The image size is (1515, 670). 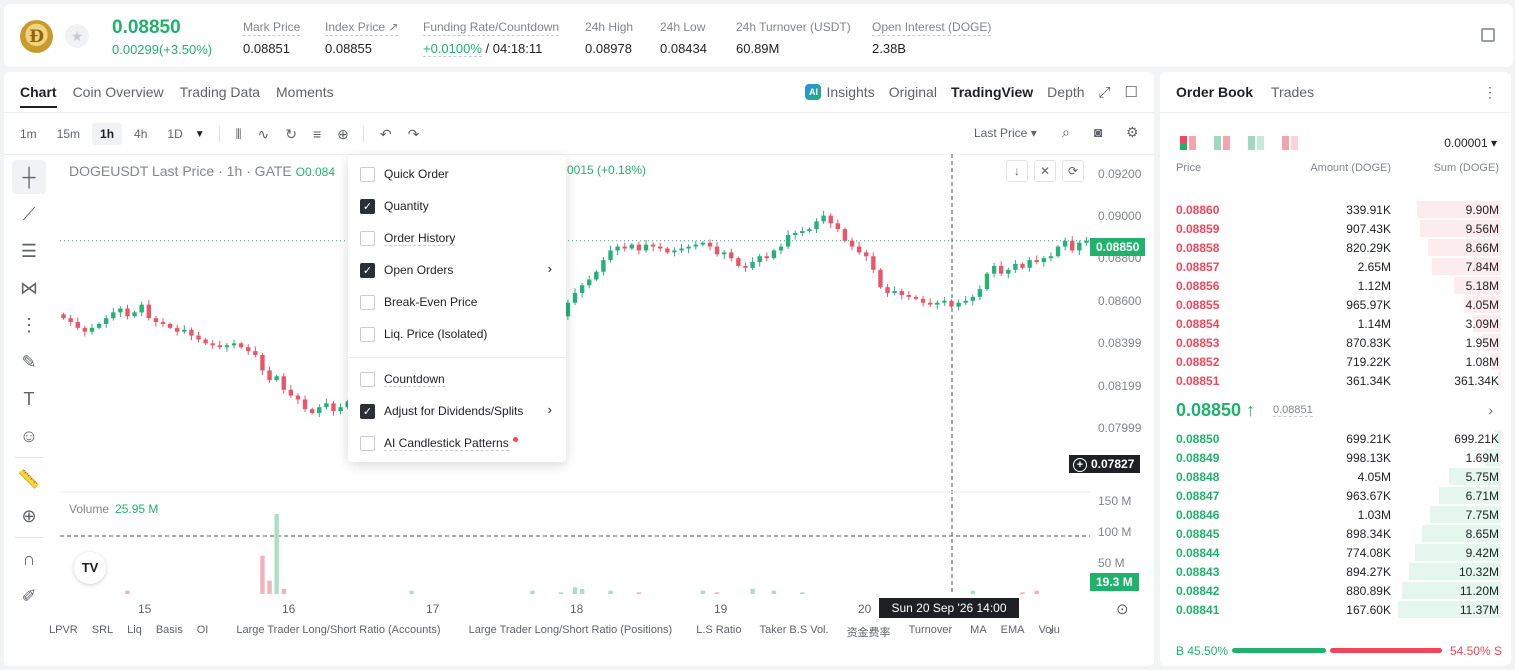 What do you see at coordinates (1335, 552) in the screenshot?
I see `bid-row: 0.08844 774.08K 9.42M` at bounding box center [1335, 552].